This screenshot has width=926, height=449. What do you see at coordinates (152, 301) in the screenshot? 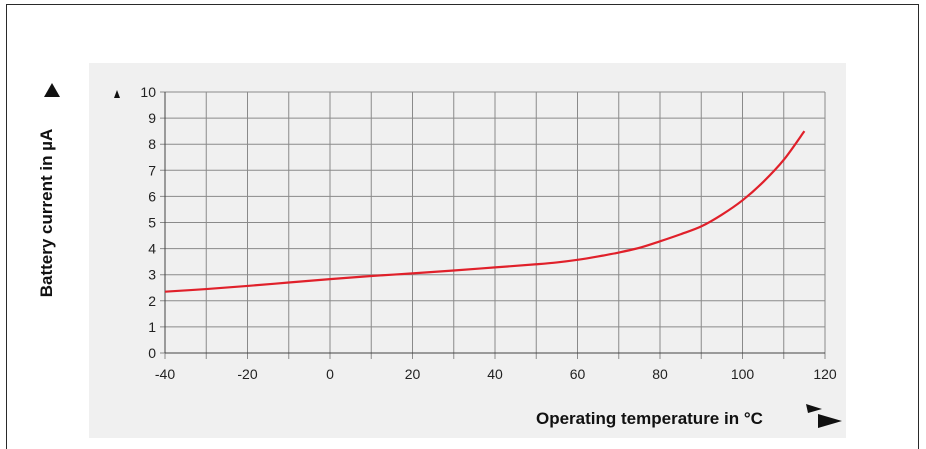
I see `y-tick-label: 2` at bounding box center [152, 301].